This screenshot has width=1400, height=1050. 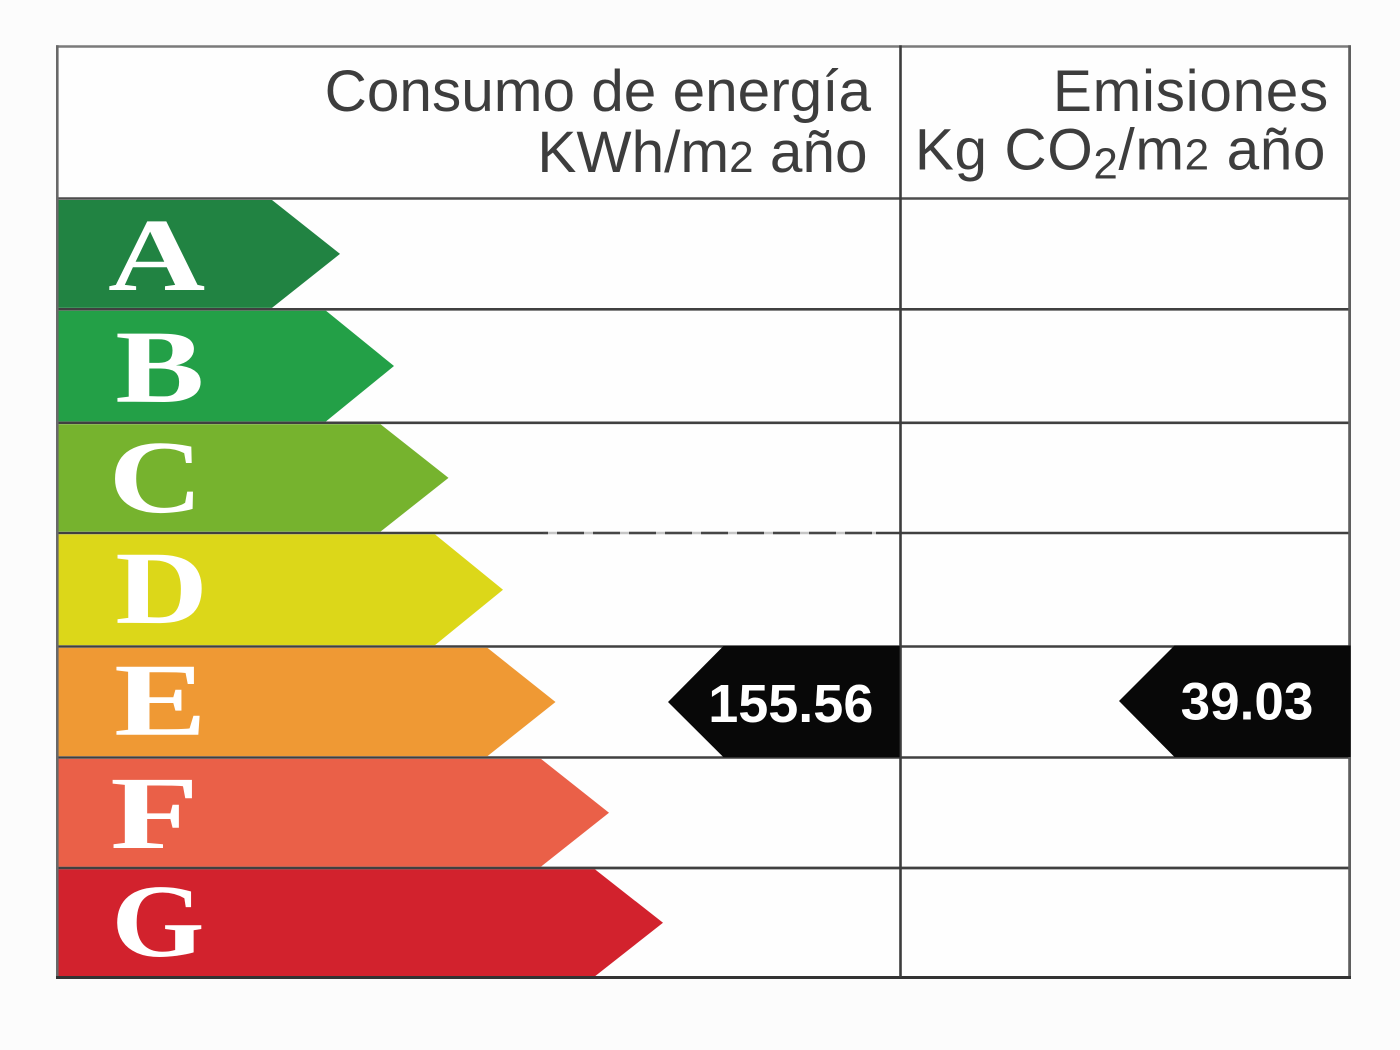 I want to click on svg-text: E, so click(x=160, y=699).